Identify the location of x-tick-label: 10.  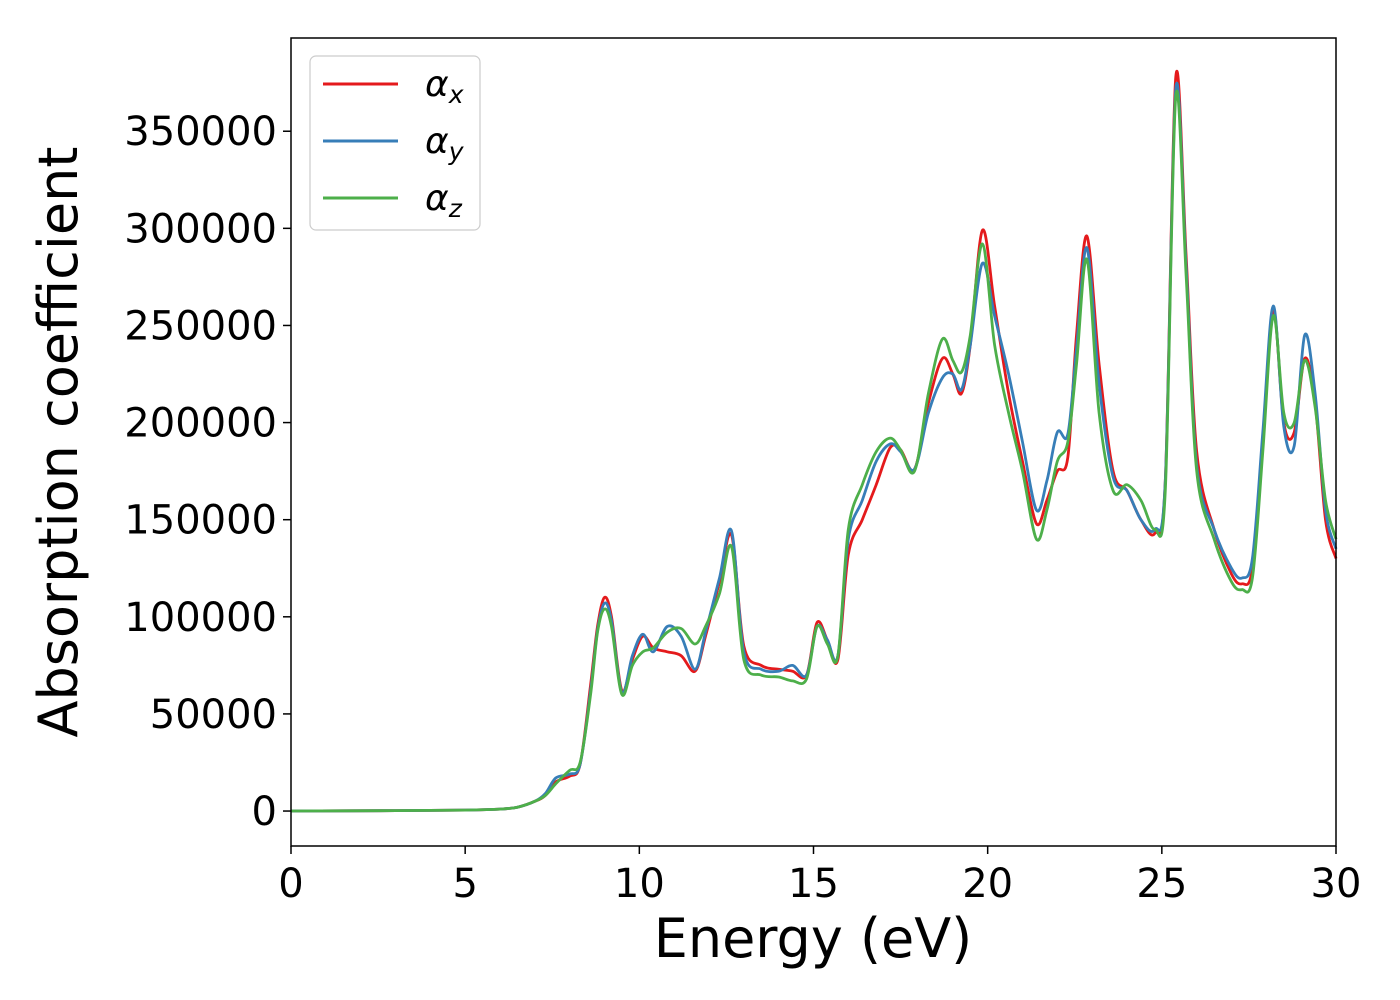
(639, 884).